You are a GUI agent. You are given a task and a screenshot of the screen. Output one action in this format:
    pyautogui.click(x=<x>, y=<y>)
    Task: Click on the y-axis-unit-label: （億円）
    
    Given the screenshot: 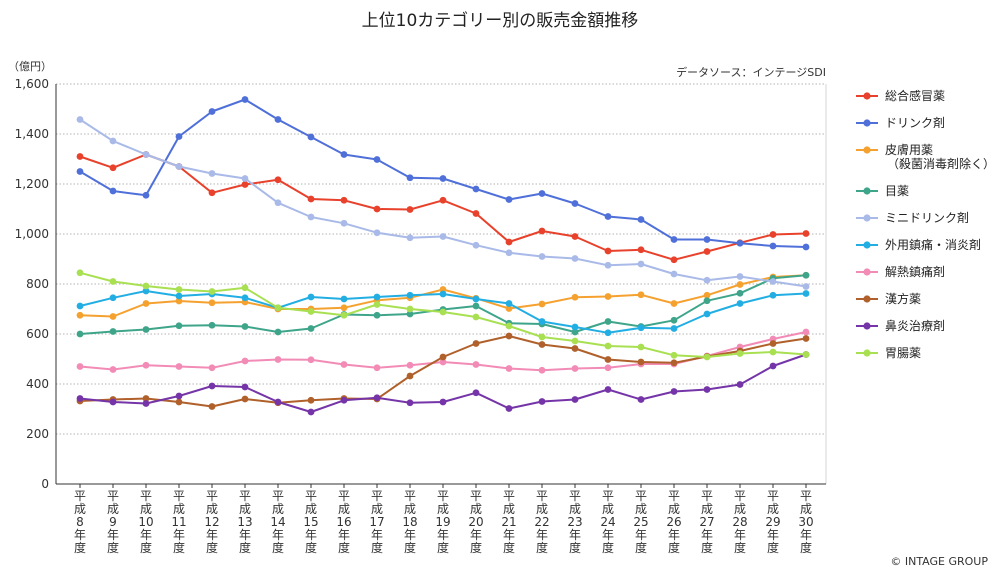 What is the action you would take?
    pyautogui.click(x=30, y=66)
    